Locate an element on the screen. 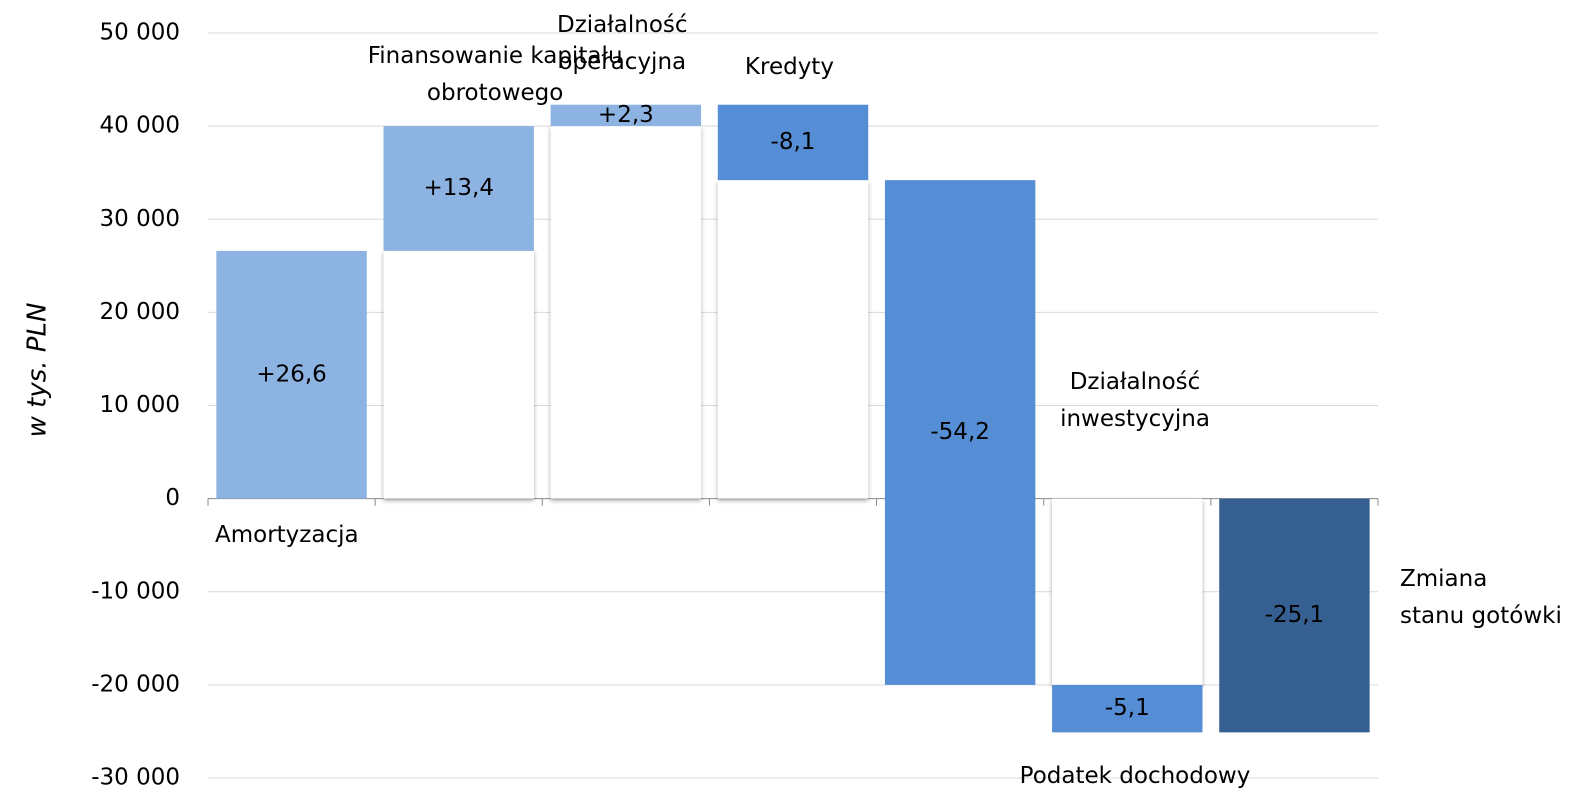 The image size is (1591, 802). y-tick-label: -20 000 is located at coordinates (135, 684).